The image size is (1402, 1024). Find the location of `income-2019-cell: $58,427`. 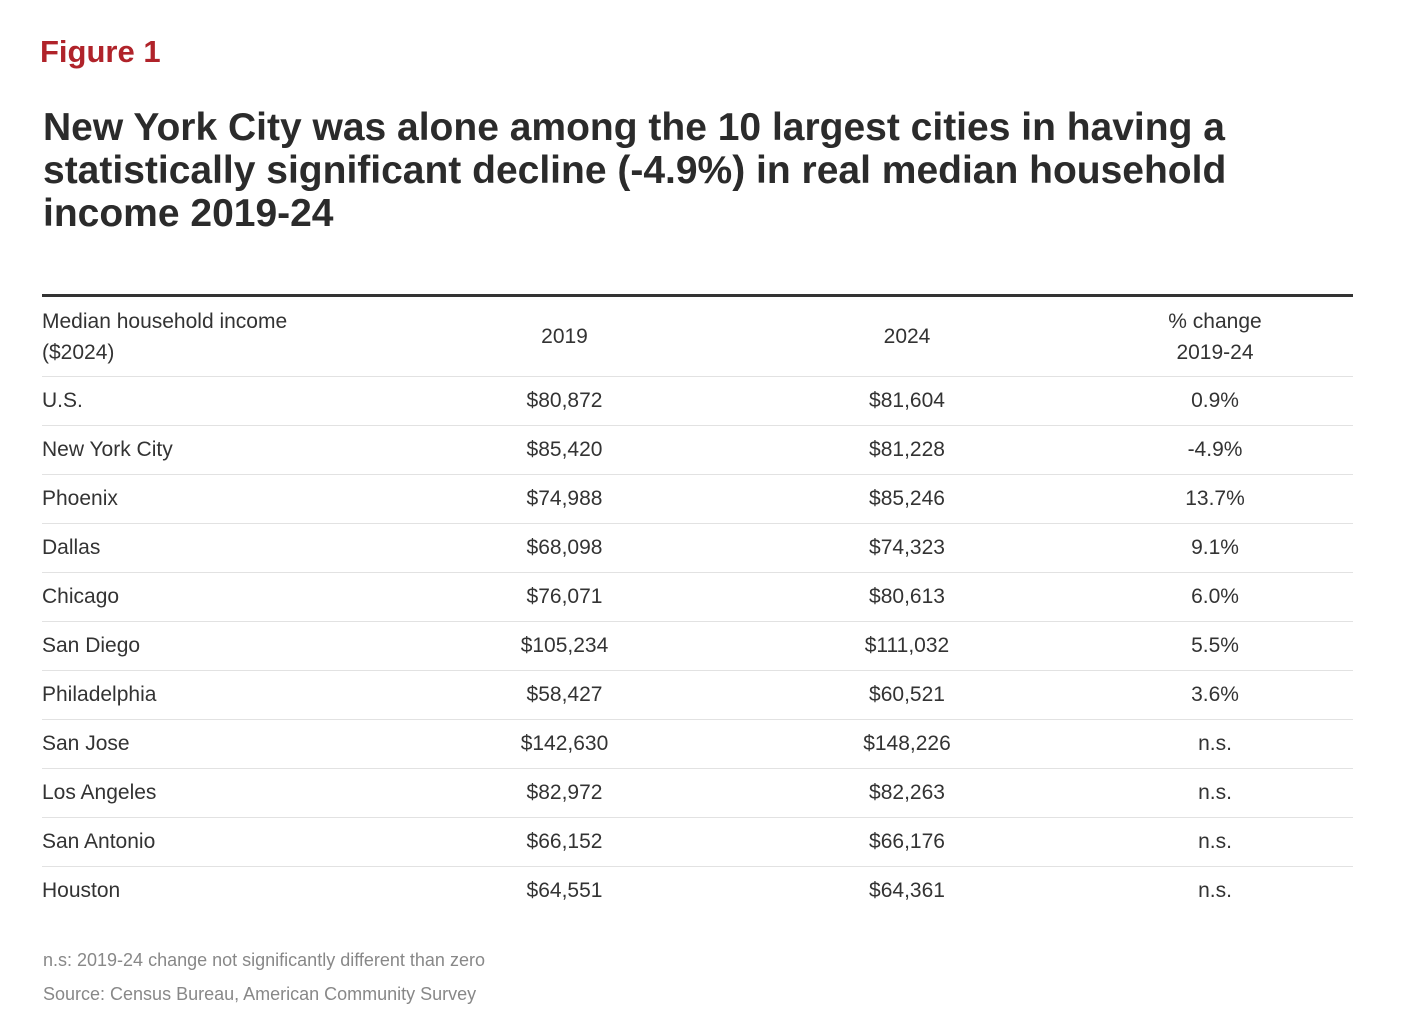

income-2019-cell: $58,427 is located at coordinates (564, 695).